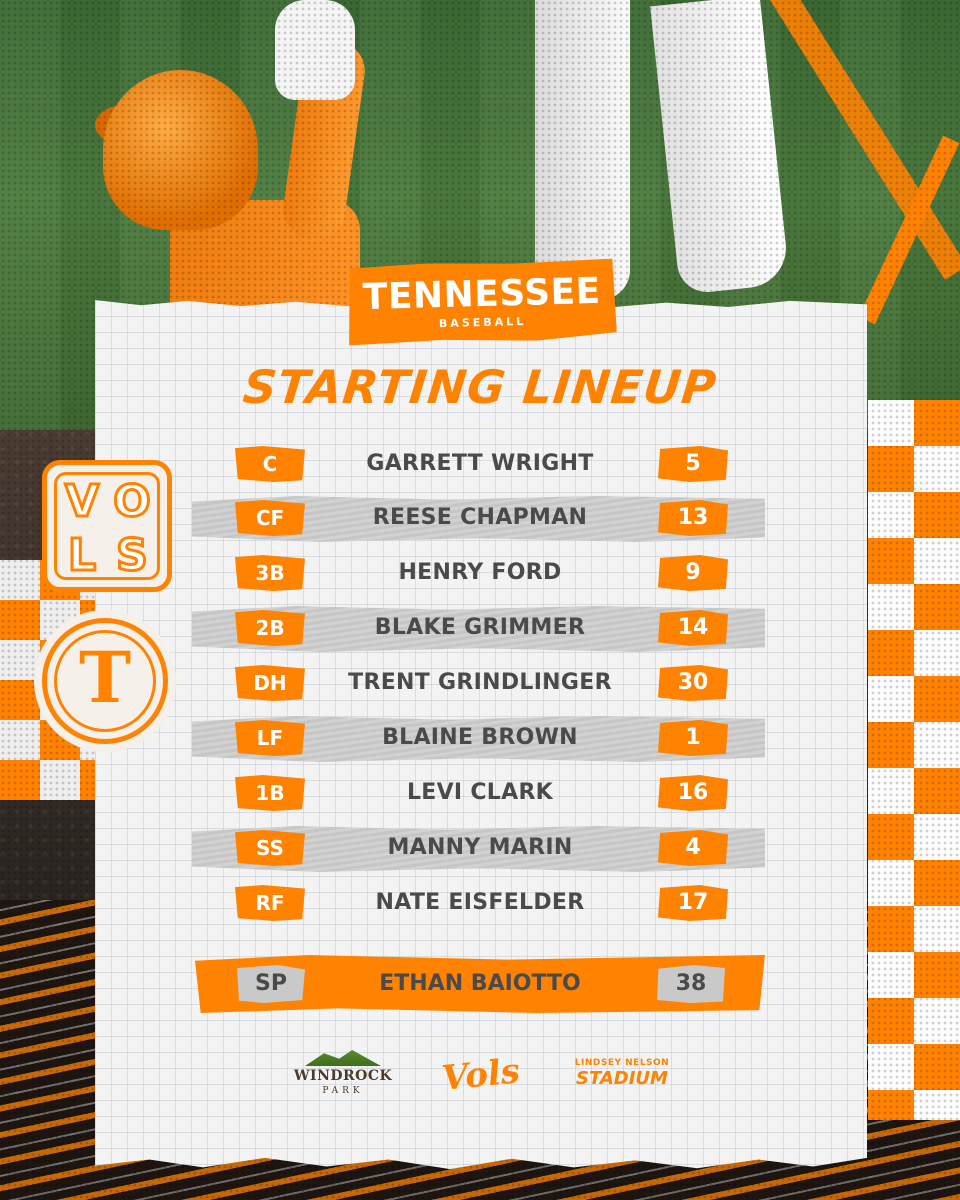 The width and height of the screenshot is (960, 1200). Describe the element at coordinates (270, 683) in the screenshot. I see `position-tag: DH` at that location.